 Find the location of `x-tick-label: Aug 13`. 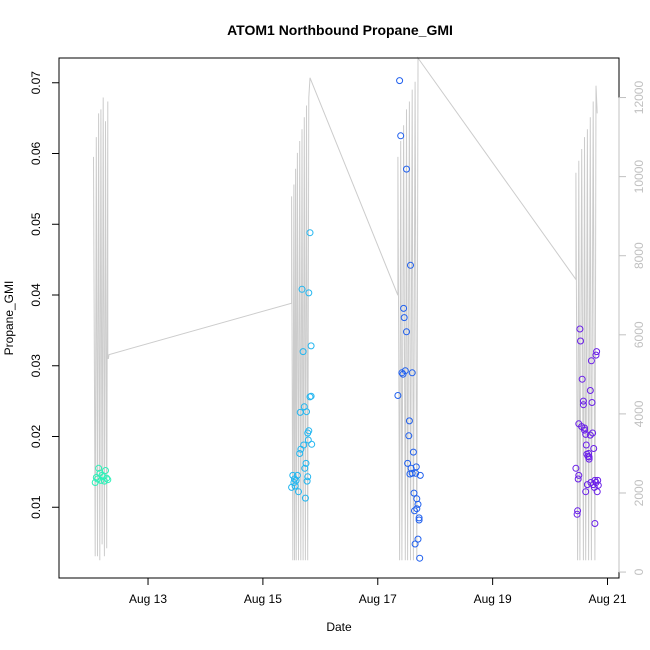

x-tick-label: Aug 13 is located at coordinates (148, 599).